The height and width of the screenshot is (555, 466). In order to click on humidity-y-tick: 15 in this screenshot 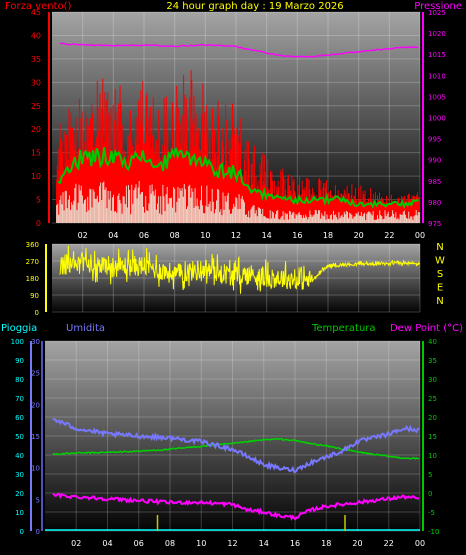, I will do `click(35, 437)`.